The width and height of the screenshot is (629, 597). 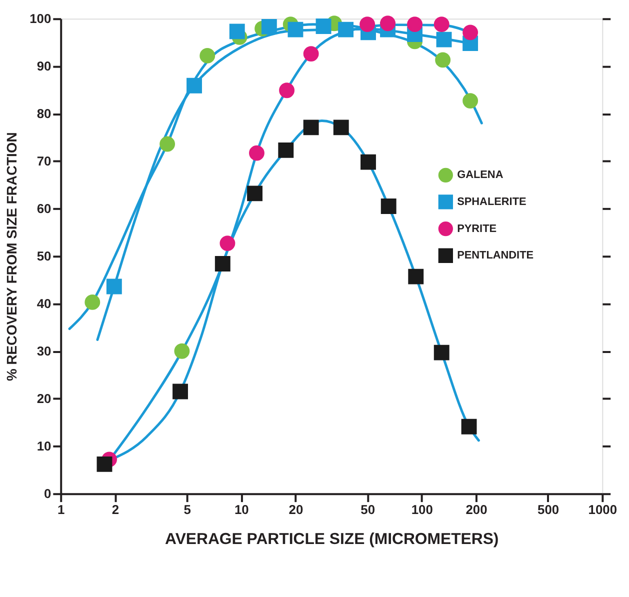 What do you see at coordinates (41, 18) in the screenshot?
I see `y-tick-label: 100` at bounding box center [41, 18].